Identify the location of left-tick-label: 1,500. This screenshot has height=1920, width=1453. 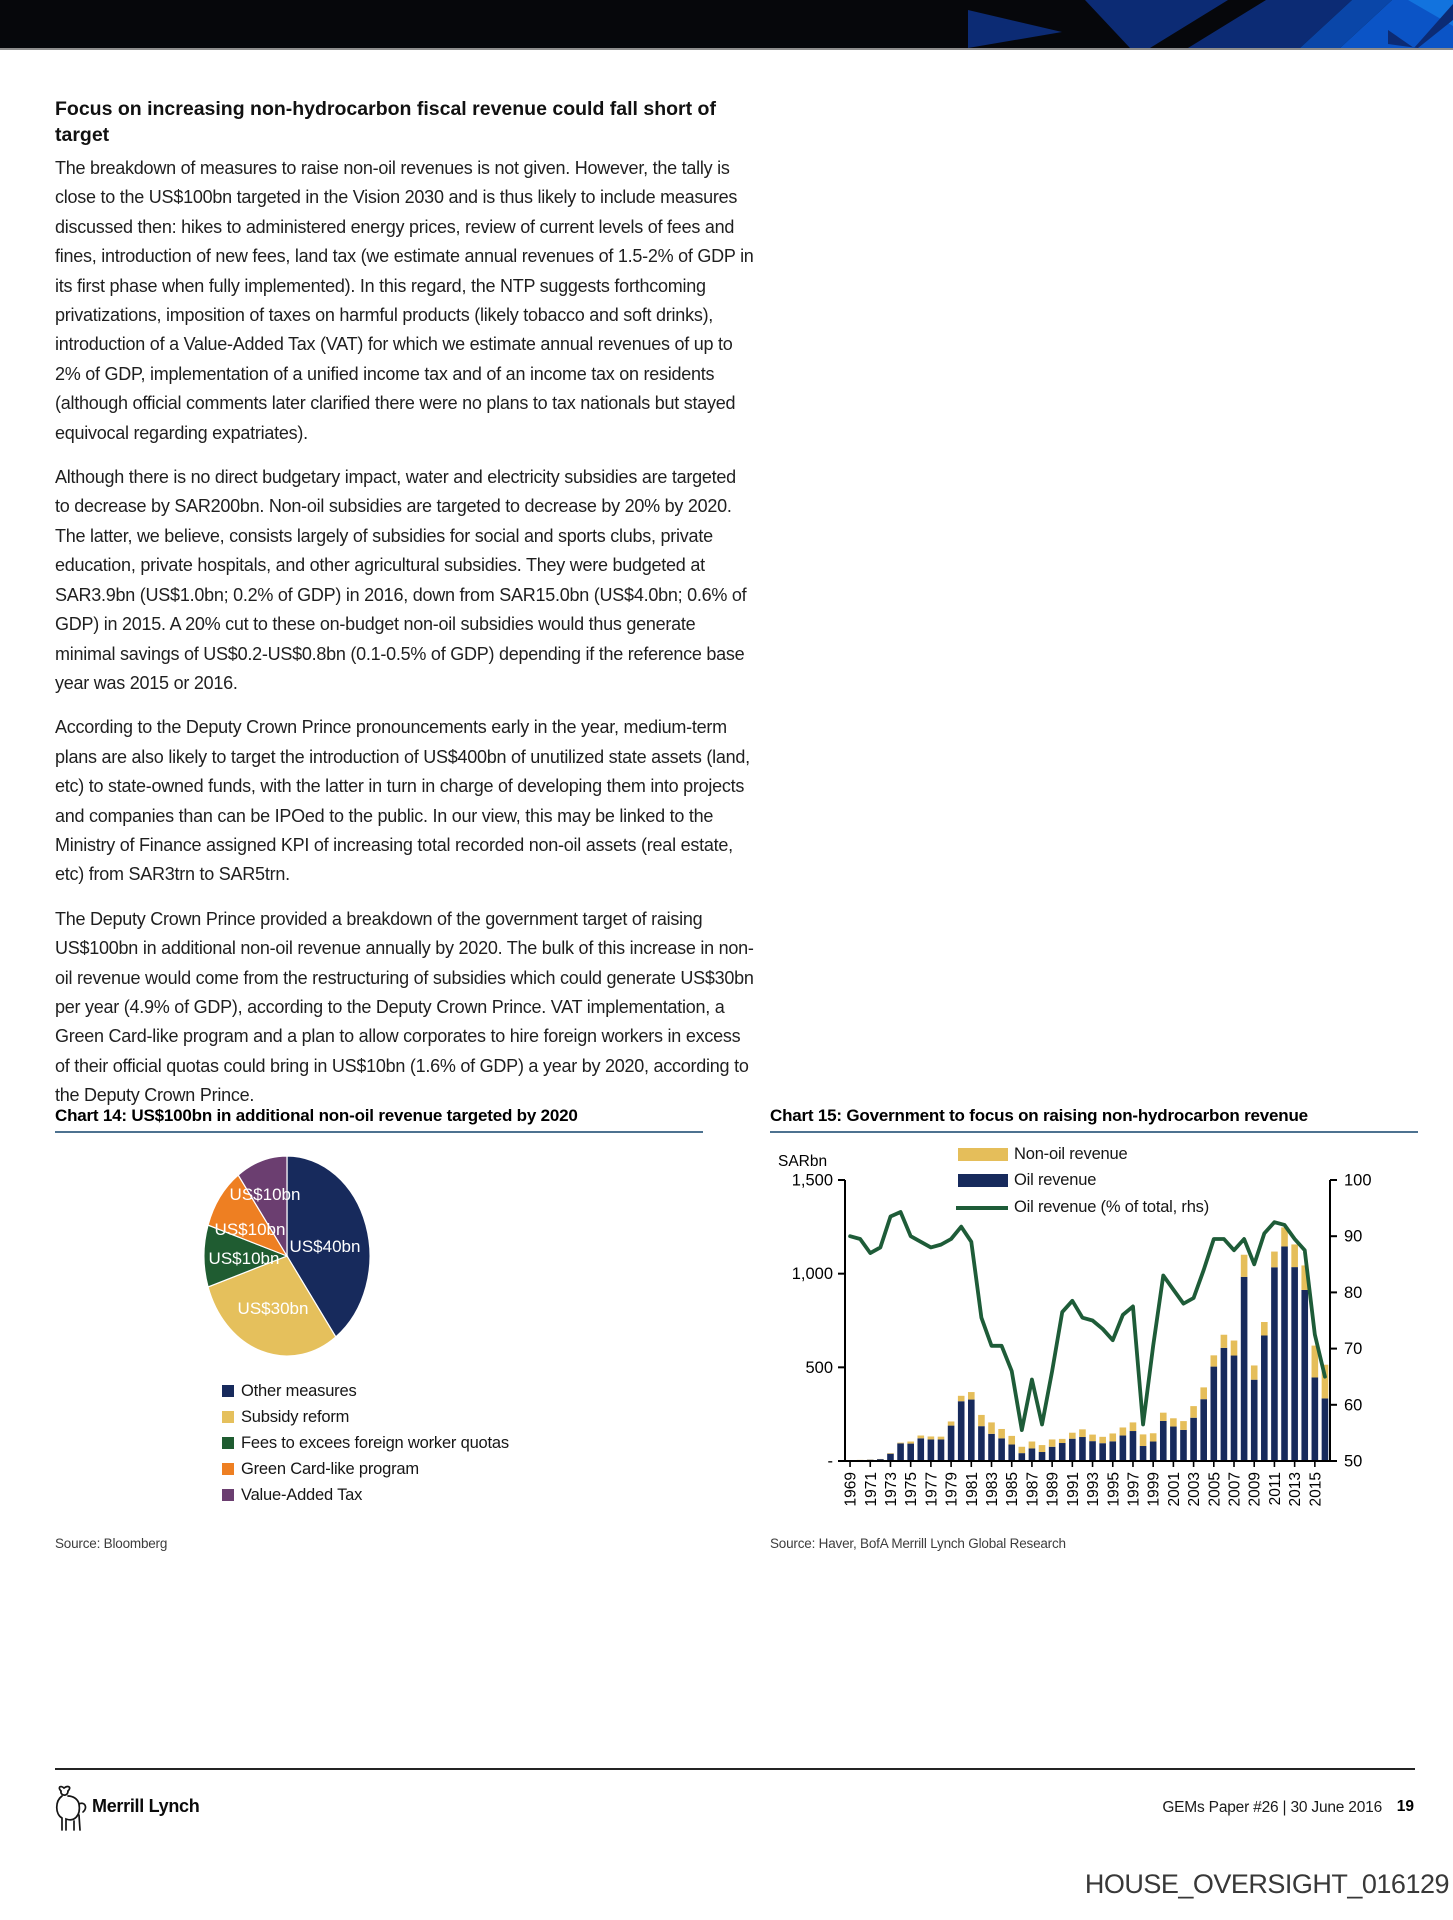
(812, 1181).